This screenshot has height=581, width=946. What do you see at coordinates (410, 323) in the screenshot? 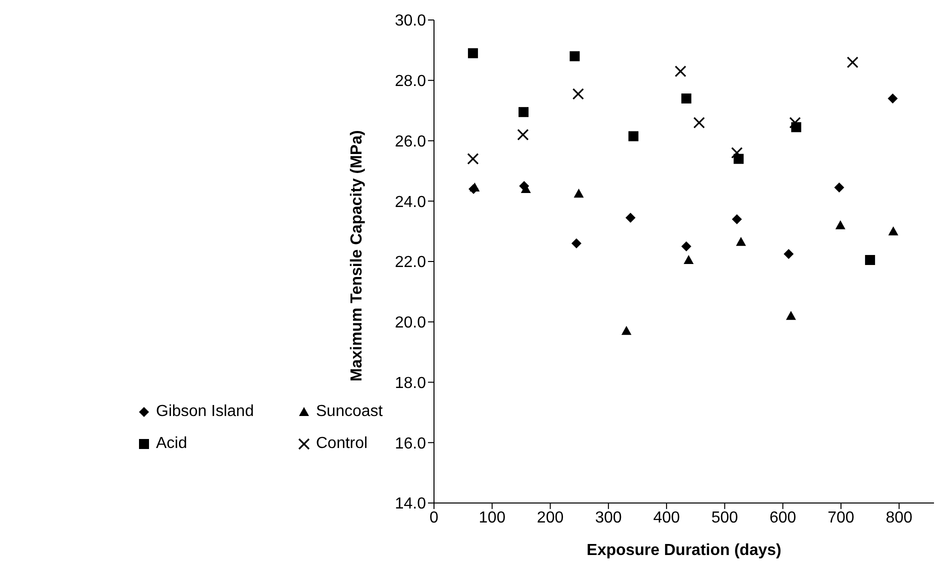
I see `y-tick-label: 20.0` at bounding box center [410, 323].